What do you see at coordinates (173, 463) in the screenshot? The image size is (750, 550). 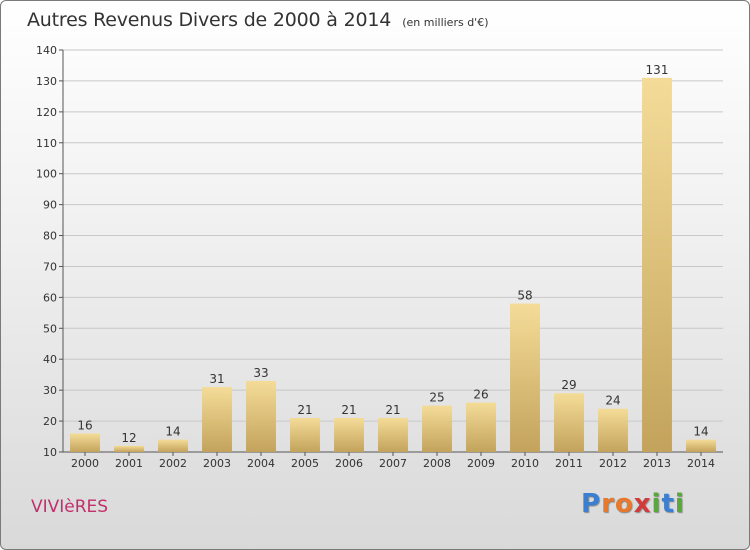 I see `x-tick-label: 2002` at bounding box center [173, 463].